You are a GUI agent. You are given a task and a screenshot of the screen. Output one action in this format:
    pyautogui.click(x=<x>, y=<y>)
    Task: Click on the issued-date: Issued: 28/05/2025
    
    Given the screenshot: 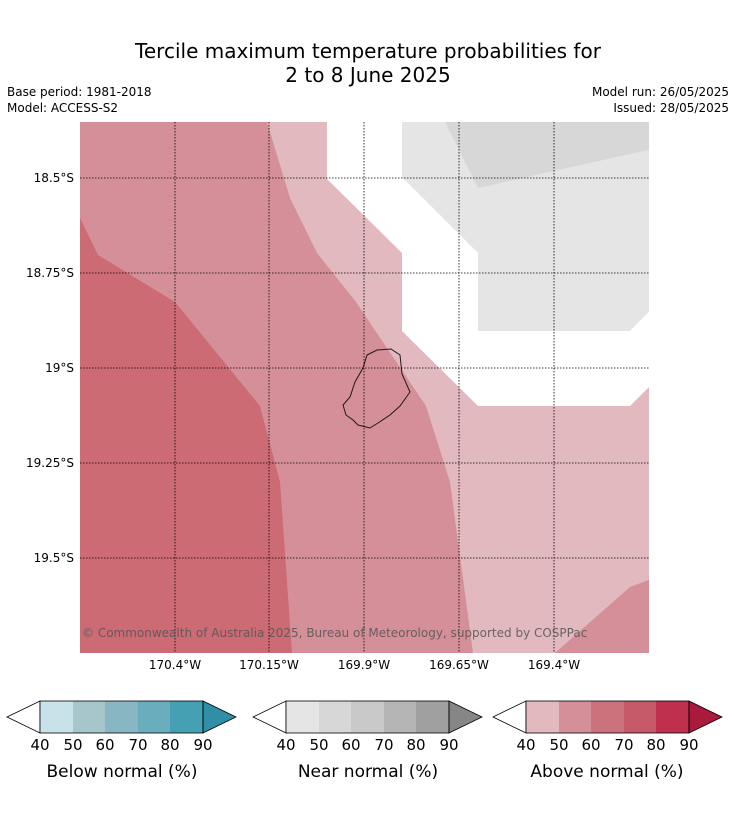 What is the action you would take?
    pyautogui.click(x=671, y=108)
    